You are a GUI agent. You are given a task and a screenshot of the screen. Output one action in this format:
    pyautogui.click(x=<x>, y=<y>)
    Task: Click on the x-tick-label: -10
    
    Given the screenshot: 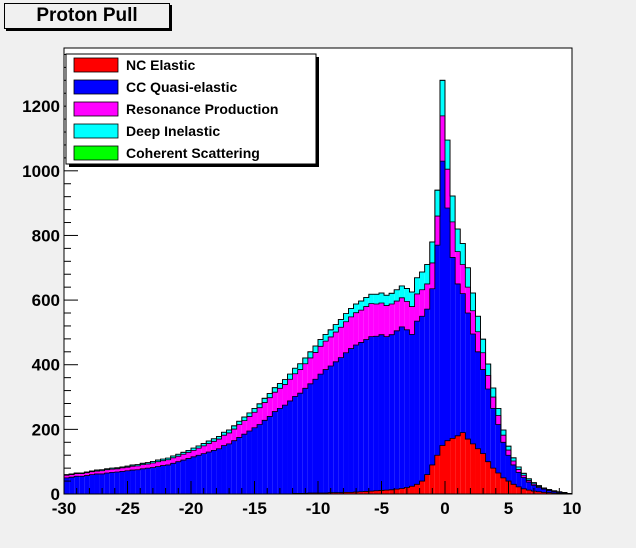 What is the action you would take?
    pyautogui.click(x=318, y=508)
    